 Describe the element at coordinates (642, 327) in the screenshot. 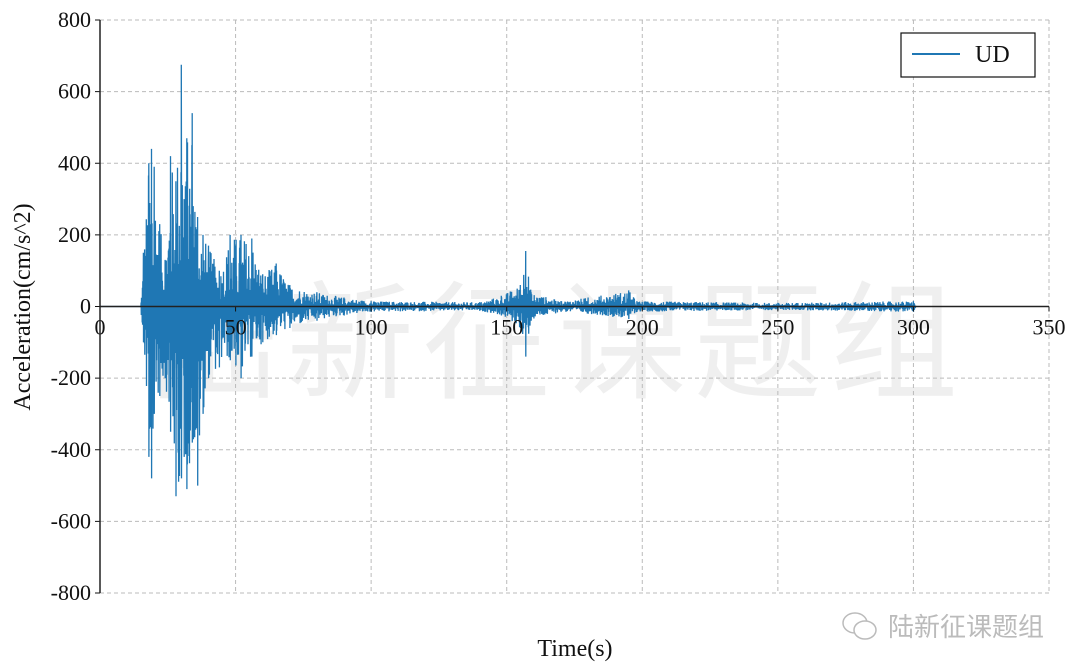

I see `x-tick-label: 200` at that location.